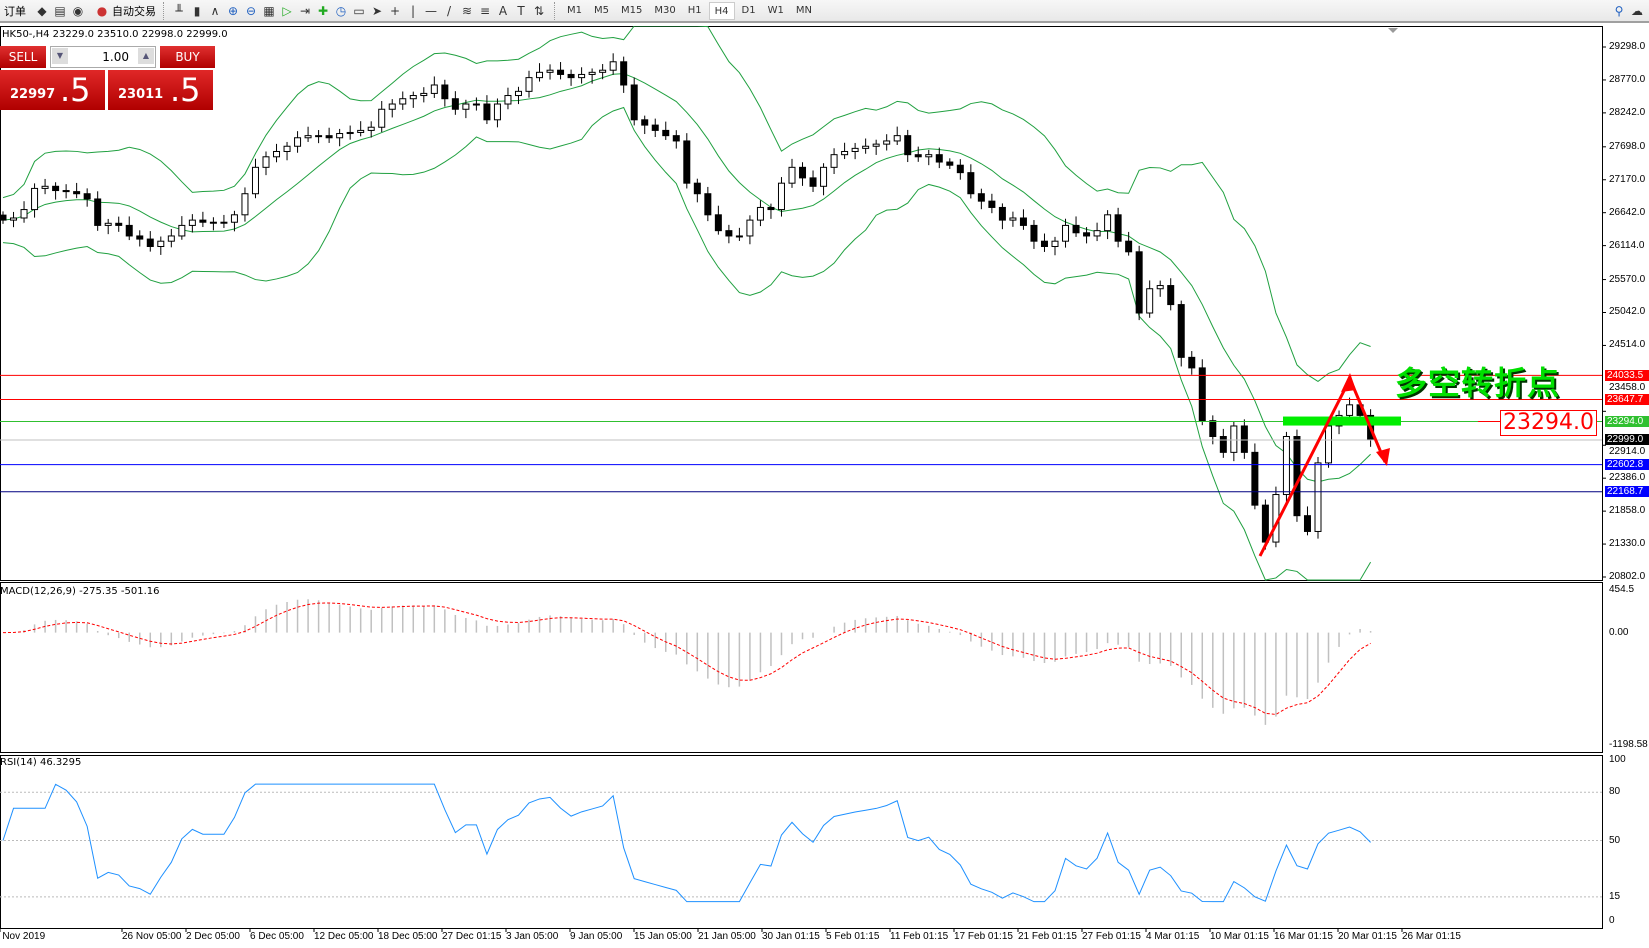 Image resolution: width=1649 pixels, height=948 pixels. I want to click on auto-trading-button: ● 自动交易, so click(125, 11).